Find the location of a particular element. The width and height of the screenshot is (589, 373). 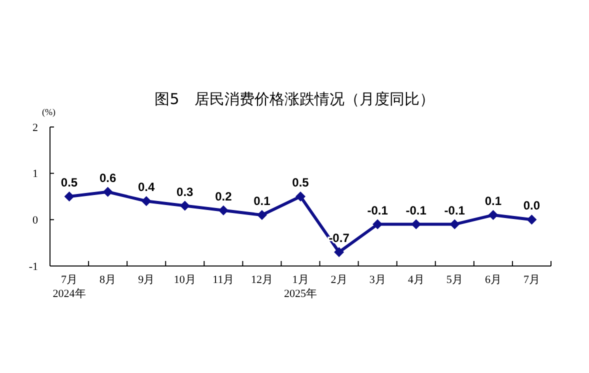

x-tick-label: 4月 is located at coordinates (416, 280).